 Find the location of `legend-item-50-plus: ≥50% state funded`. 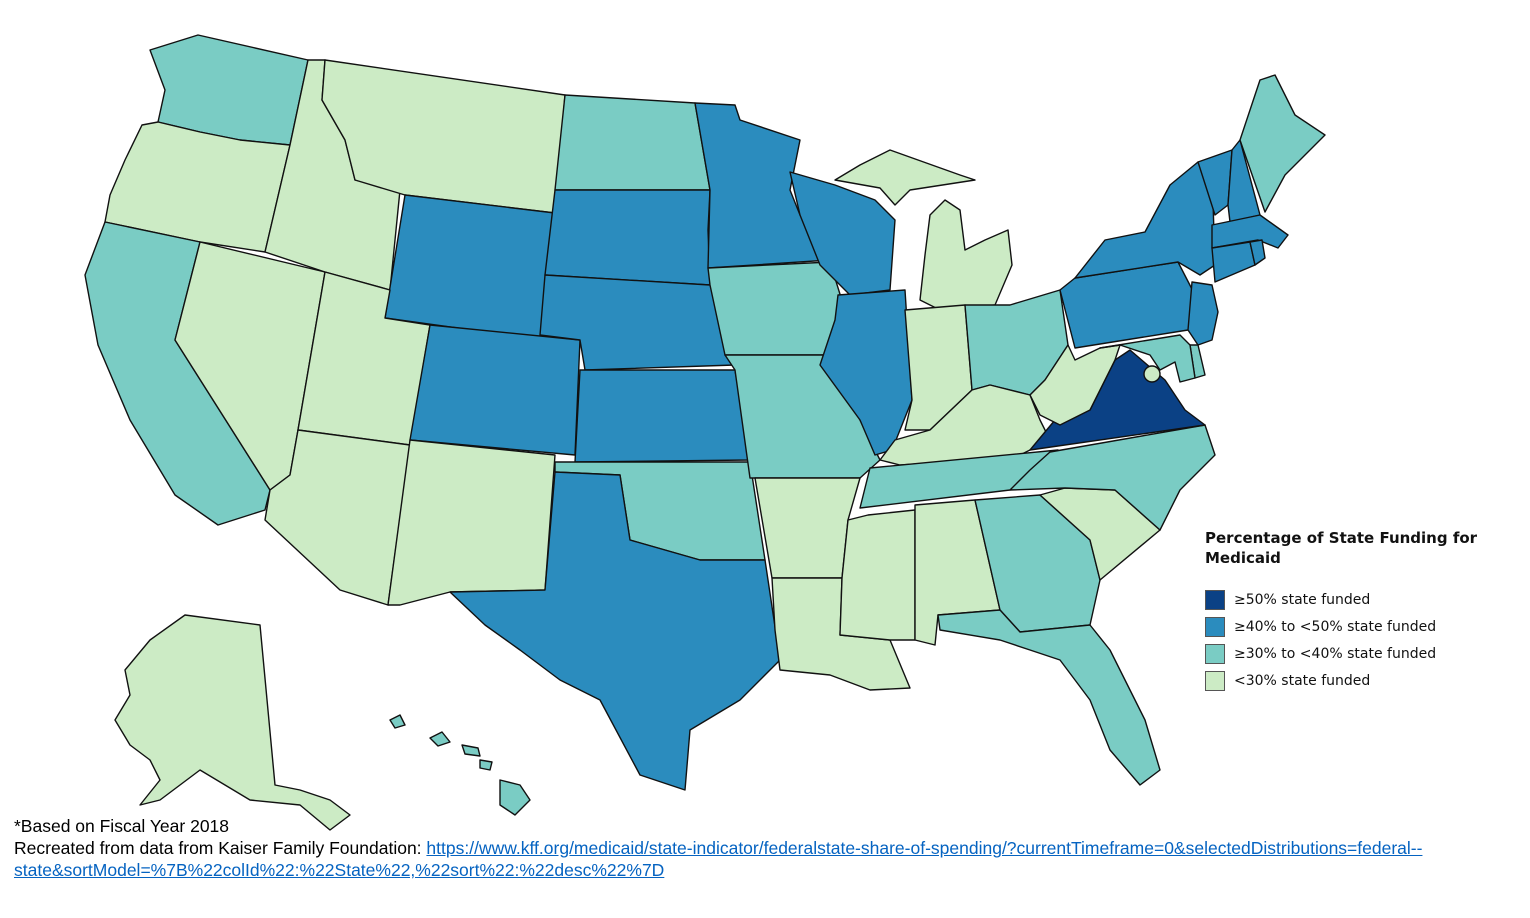

legend-item-50-plus: ≥50% state funded is located at coordinates (1355, 599).